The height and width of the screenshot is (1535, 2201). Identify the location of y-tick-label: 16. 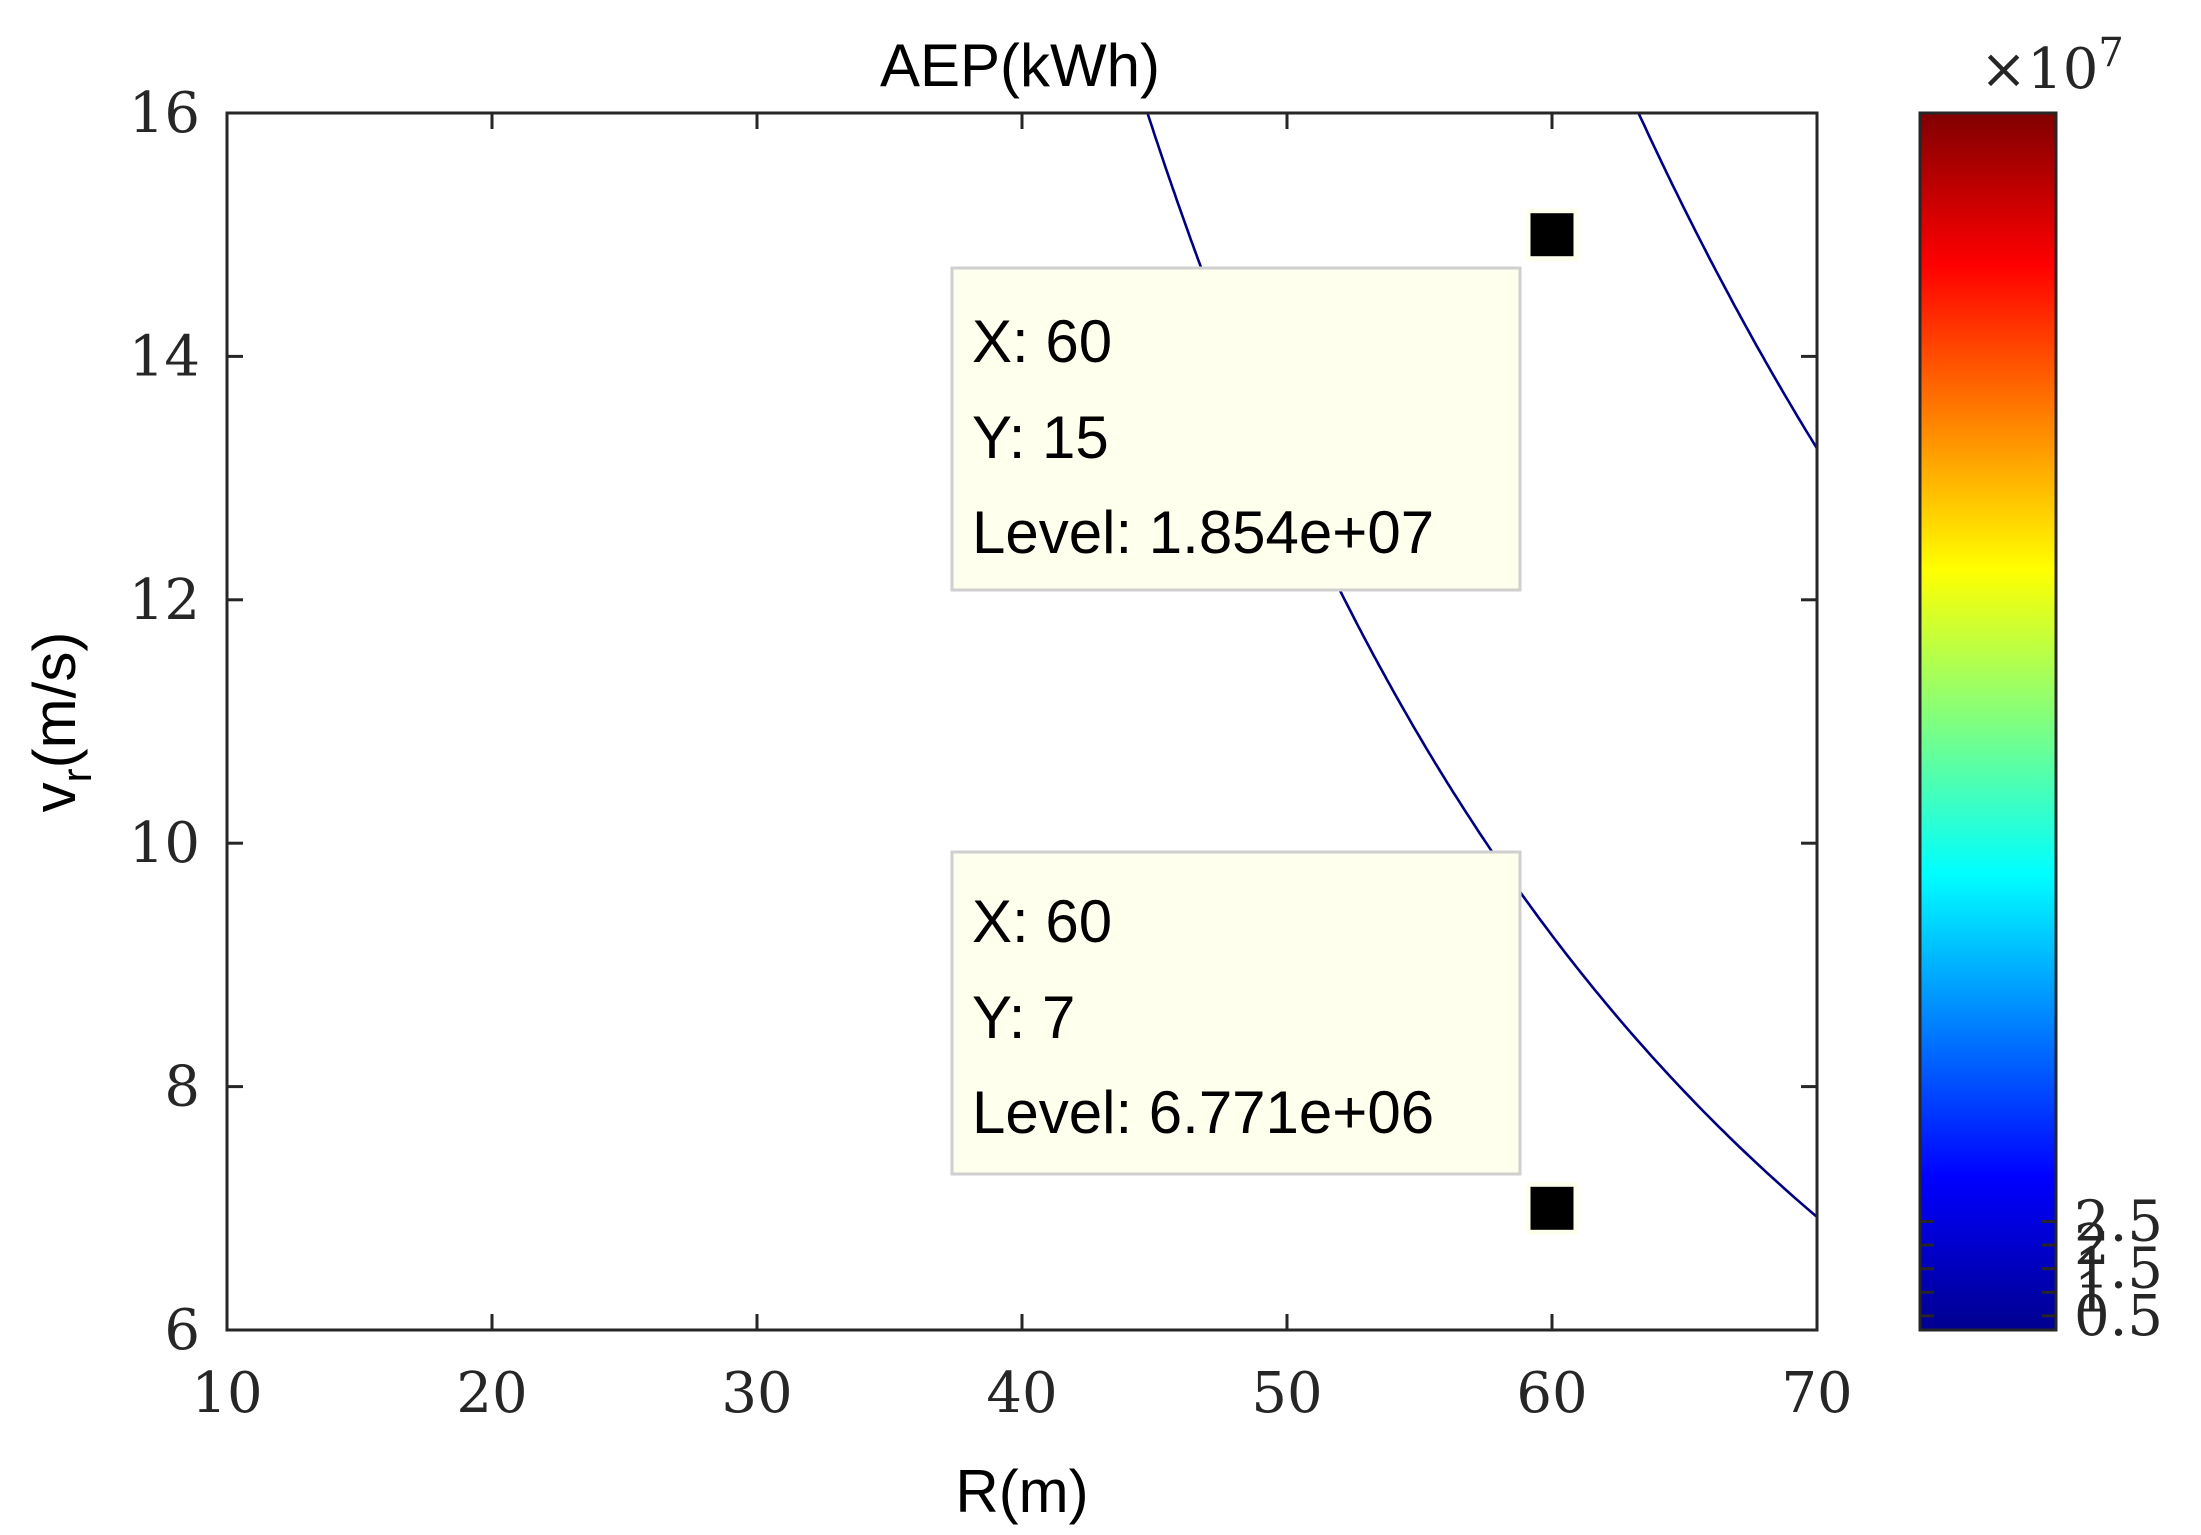
(164, 113).